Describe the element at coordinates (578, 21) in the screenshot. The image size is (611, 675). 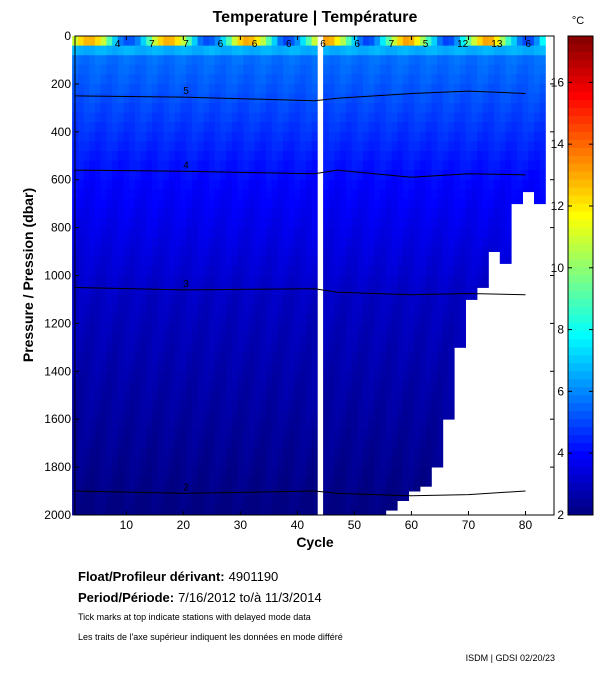
I see `colorbar-unit: °C` at that location.